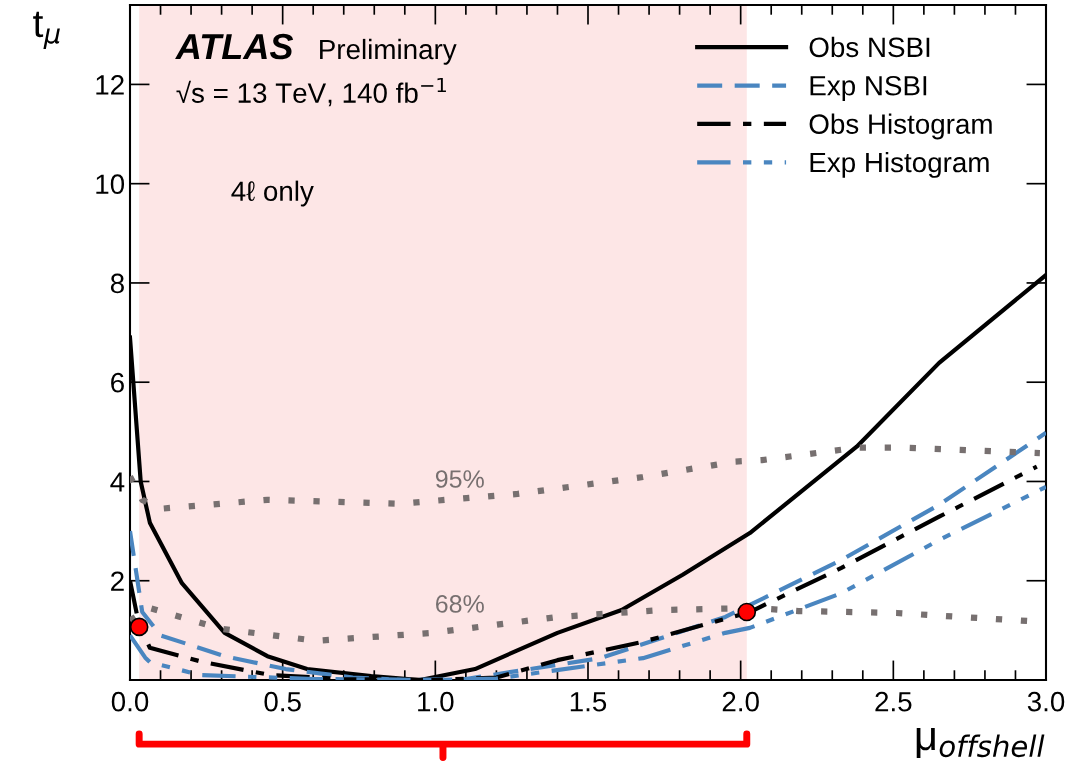 The width and height of the screenshot is (1072, 784). What do you see at coordinates (272, 193) in the screenshot?
I see `annotation: 4ℓ only` at bounding box center [272, 193].